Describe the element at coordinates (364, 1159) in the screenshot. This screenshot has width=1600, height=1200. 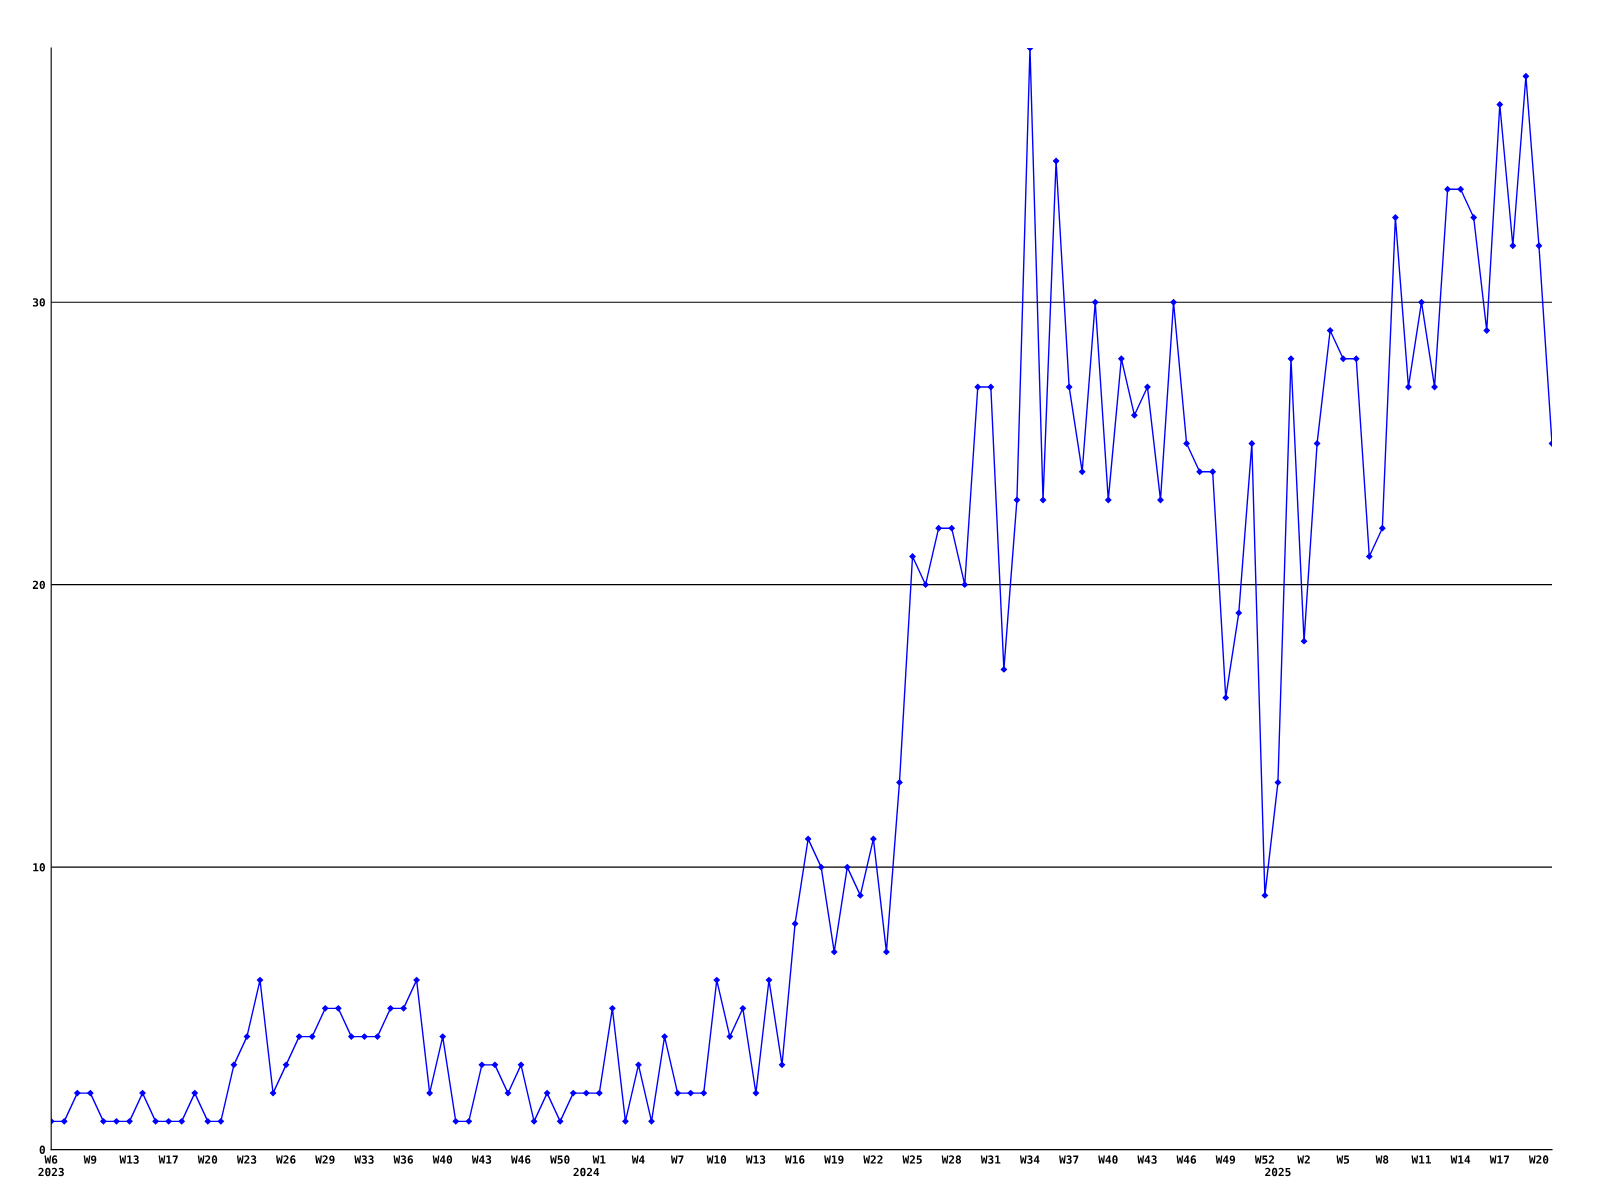
I see `x-tick-label: W33` at that location.